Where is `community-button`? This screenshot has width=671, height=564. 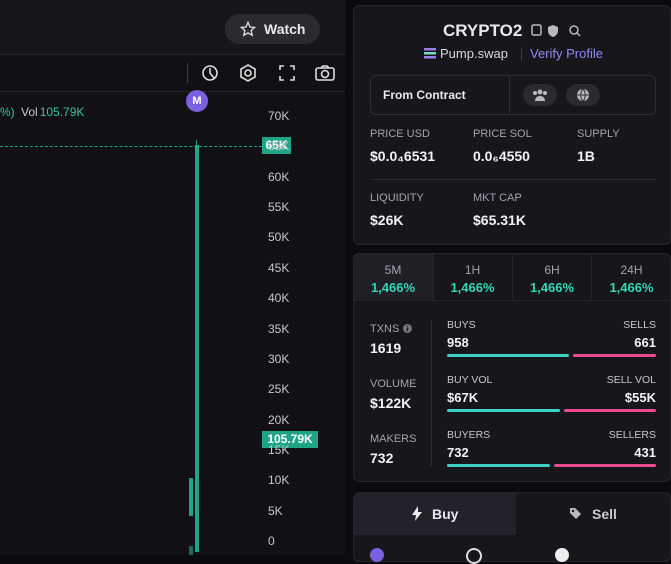
community-button is located at coordinates (540, 95).